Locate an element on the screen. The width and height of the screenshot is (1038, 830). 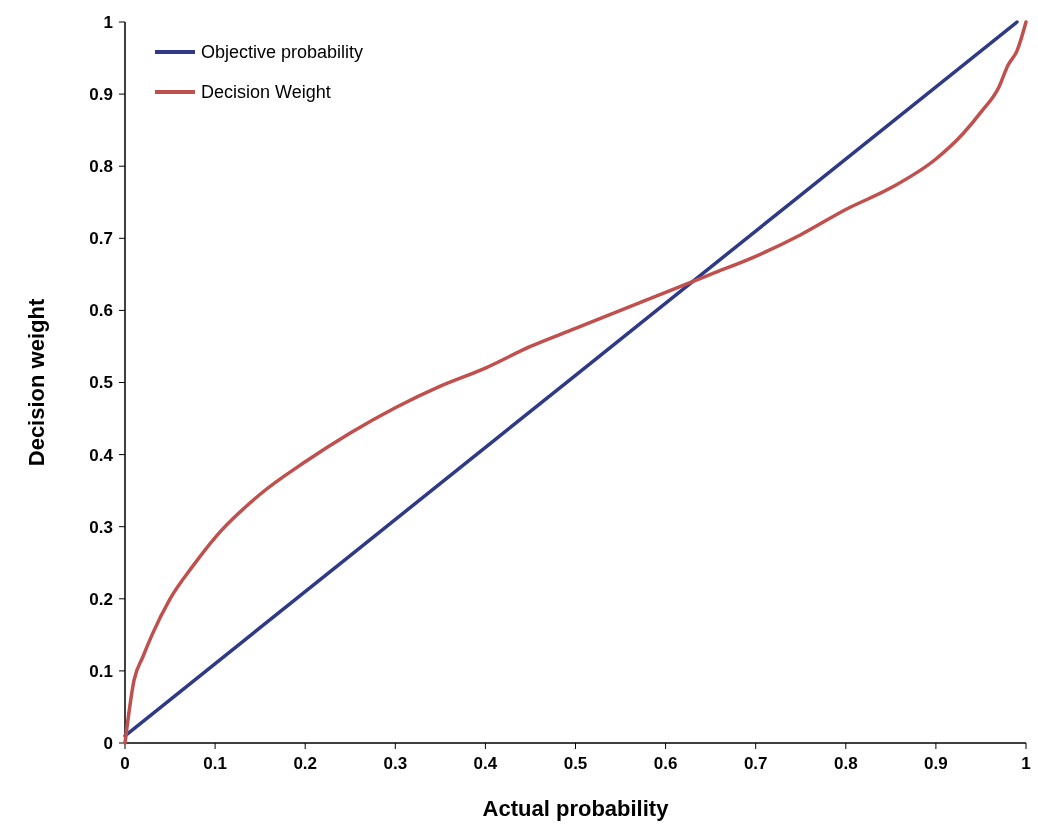
y-tick-label: 0.3 is located at coordinates (101, 527).